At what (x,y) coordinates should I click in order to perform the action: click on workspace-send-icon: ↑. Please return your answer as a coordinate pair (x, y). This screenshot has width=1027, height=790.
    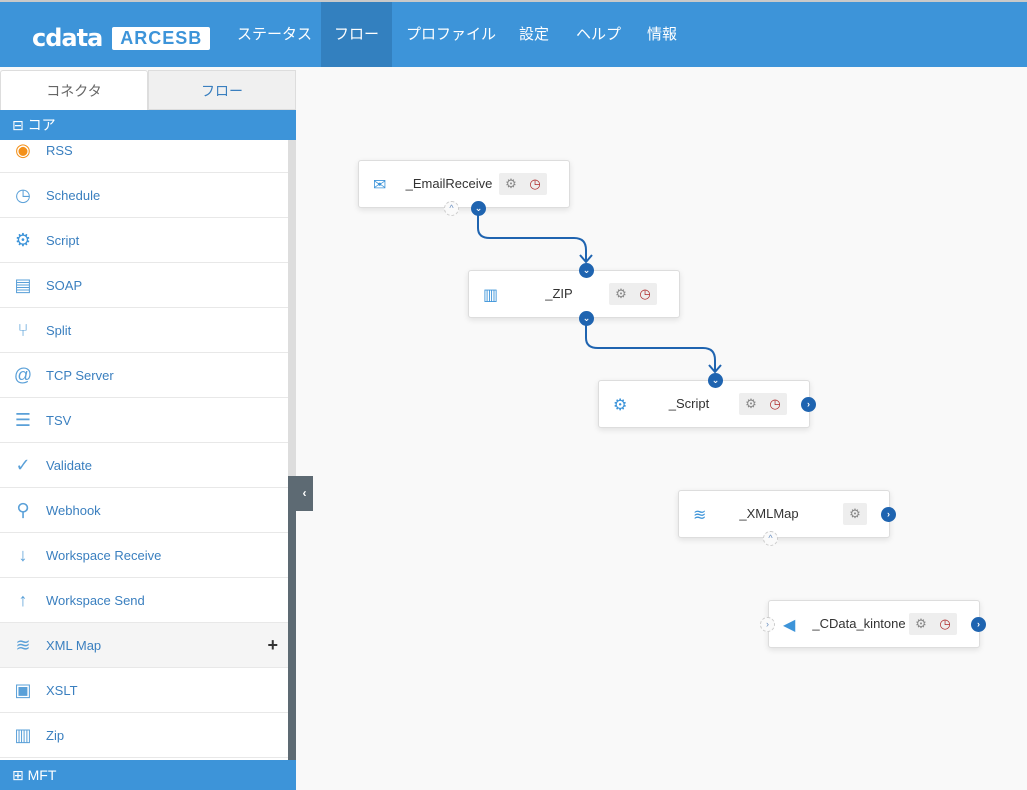
    Looking at the image, I should click on (23, 599).